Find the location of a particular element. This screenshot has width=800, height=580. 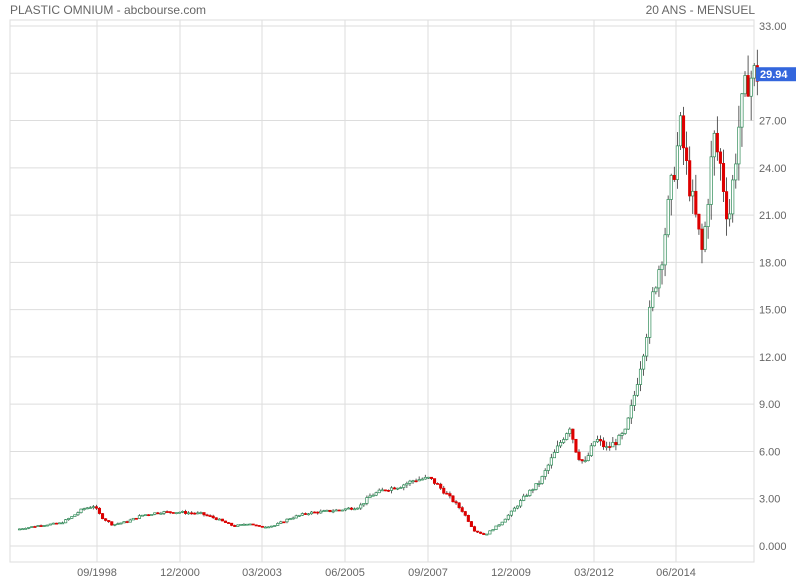

x-tick-label: 06/2014 is located at coordinates (676, 573).